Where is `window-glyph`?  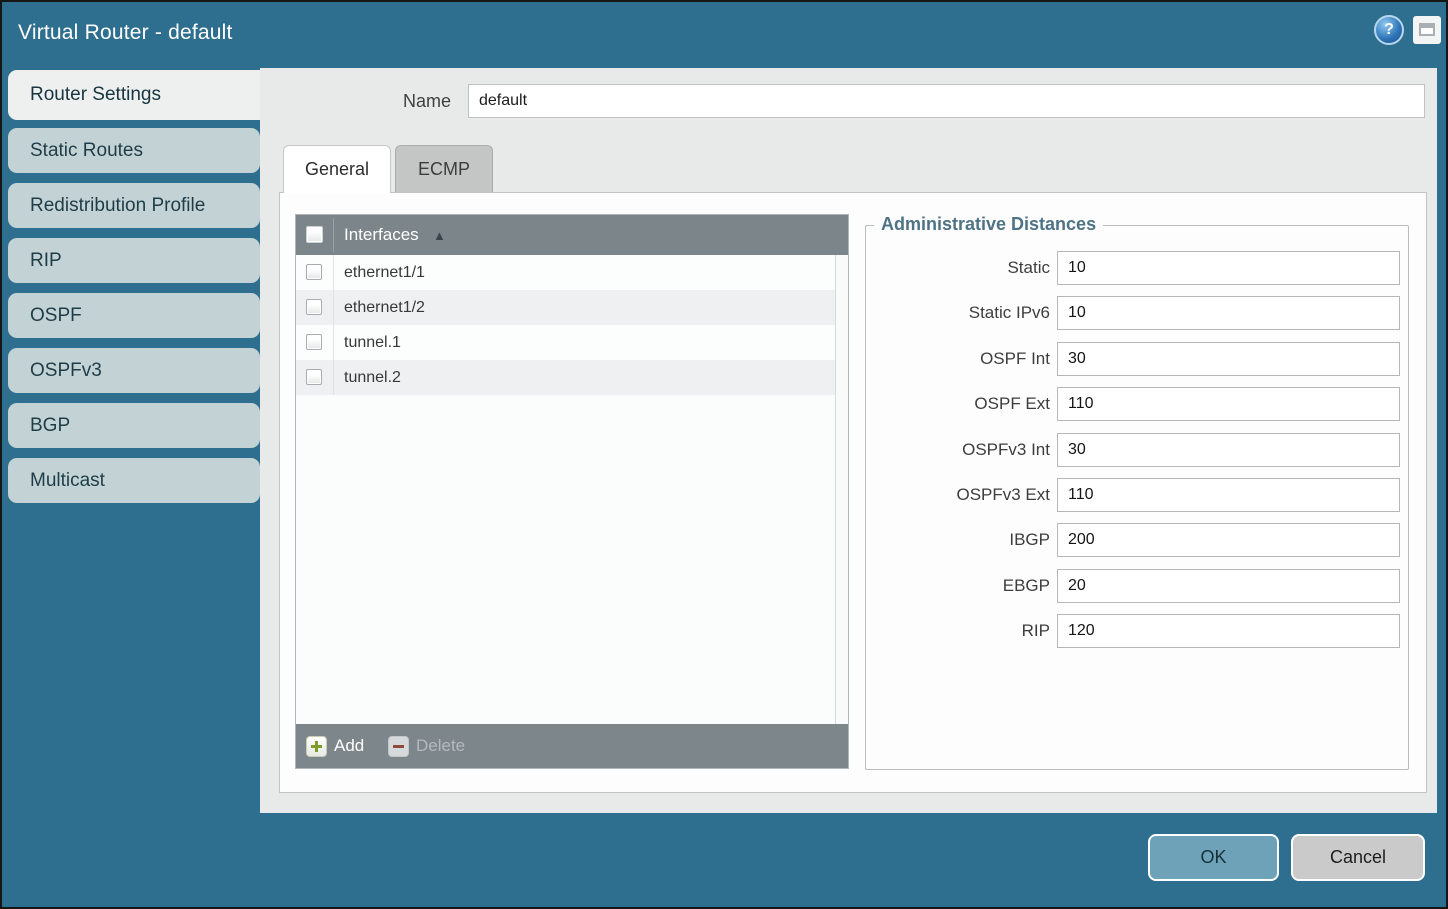
window-glyph is located at coordinates (1427, 29).